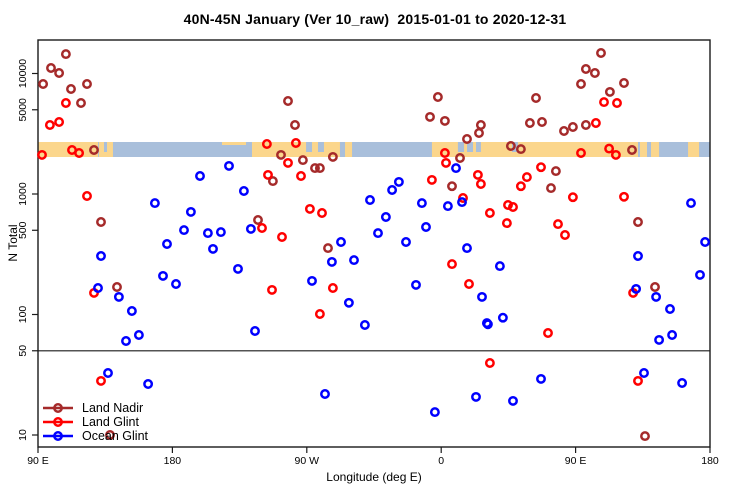  Describe the element at coordinates (115, 436) in the screenshot. I see `legend-label: Ocean Glint` at that location.